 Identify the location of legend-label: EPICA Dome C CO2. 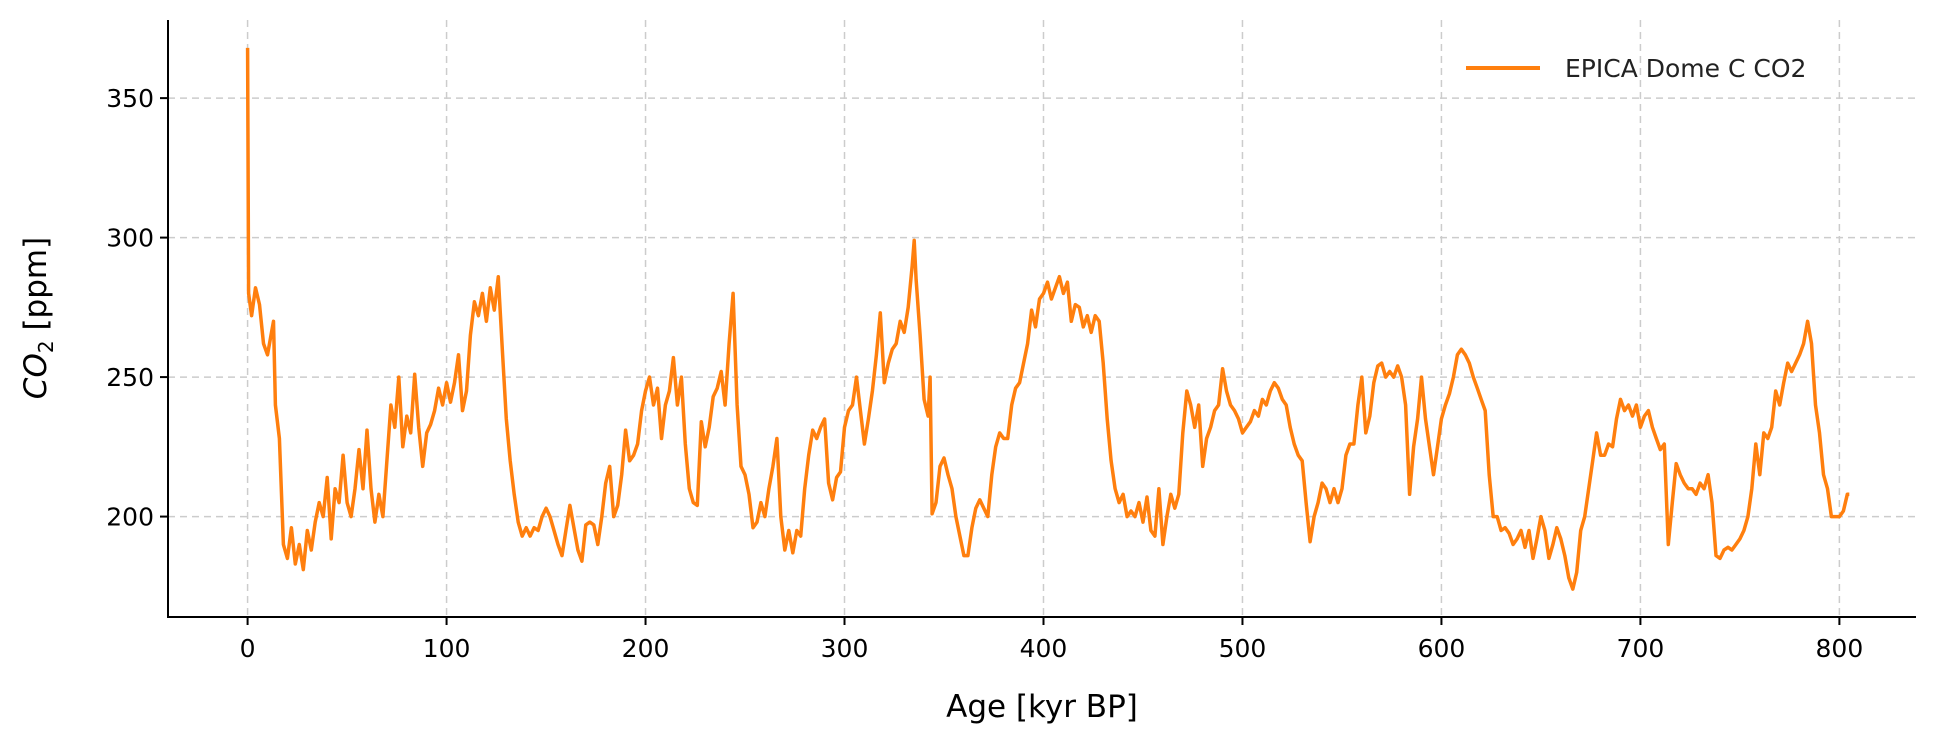
(1685, 68).